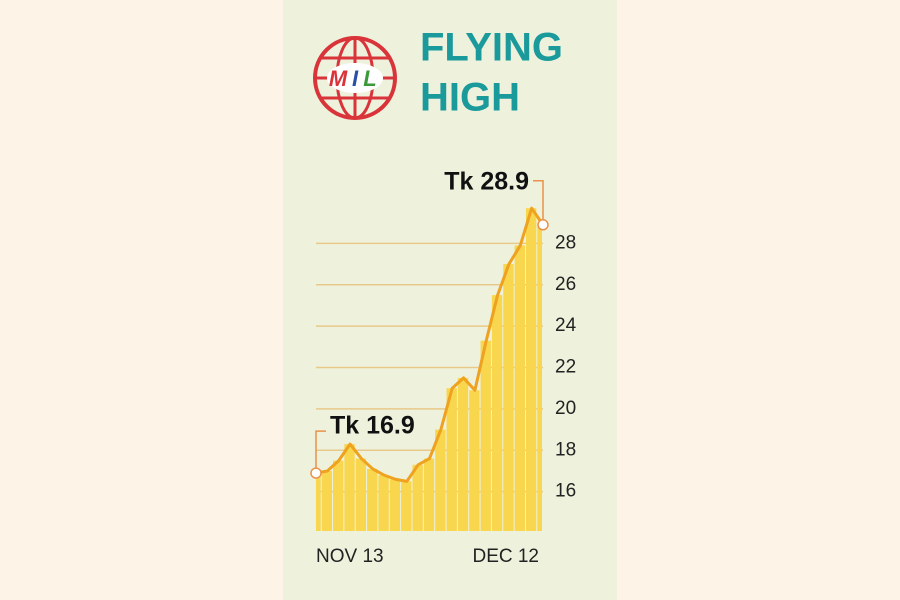 The height and width of the screenshot is (600, 900). What do you see at coordinates (430, 344) in the screenshot?
I see `price-line` at bounding box center [430, 344].